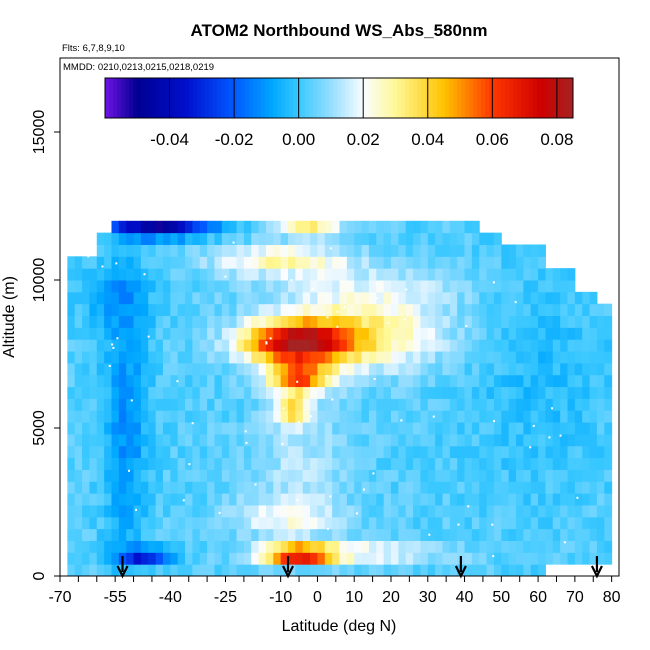 Image resolution: width=650 pixels, height=650 pixels. Describe the element at coordinates (280, 597) in the screenshot. I see `x-tick-label: -10` at that location.